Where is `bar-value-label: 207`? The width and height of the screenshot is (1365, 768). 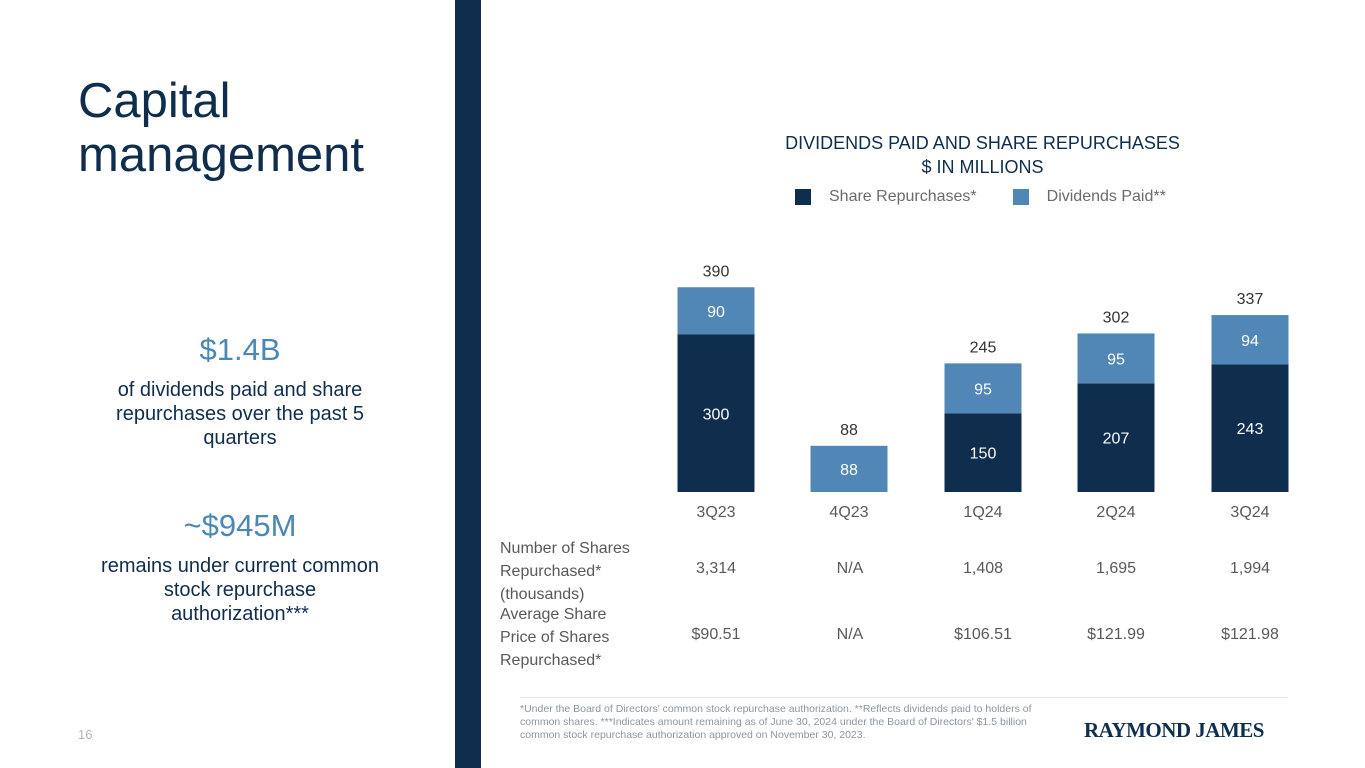
bar-value-label: 207 is located at coordinates (1116, 439).